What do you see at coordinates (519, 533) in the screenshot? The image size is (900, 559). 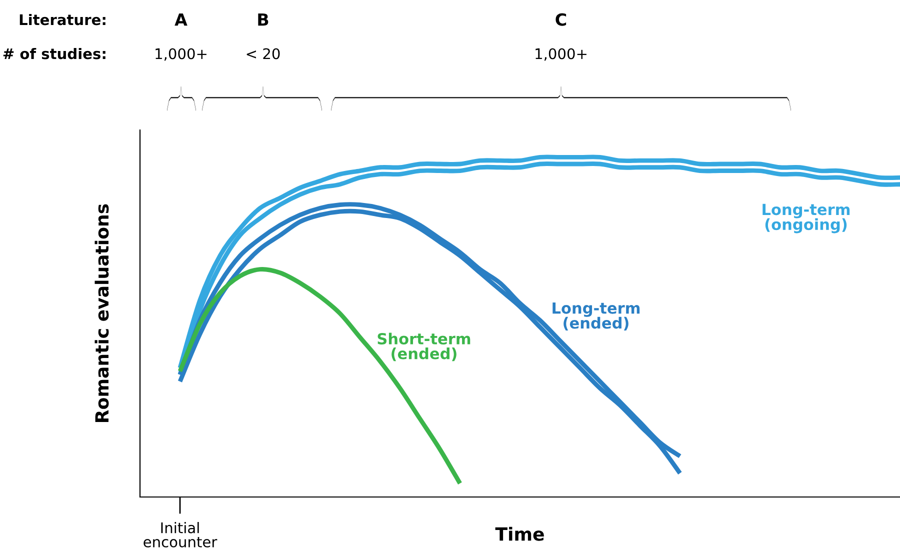 I see `x-axis-title: Time` at bounding box center [519, 533].